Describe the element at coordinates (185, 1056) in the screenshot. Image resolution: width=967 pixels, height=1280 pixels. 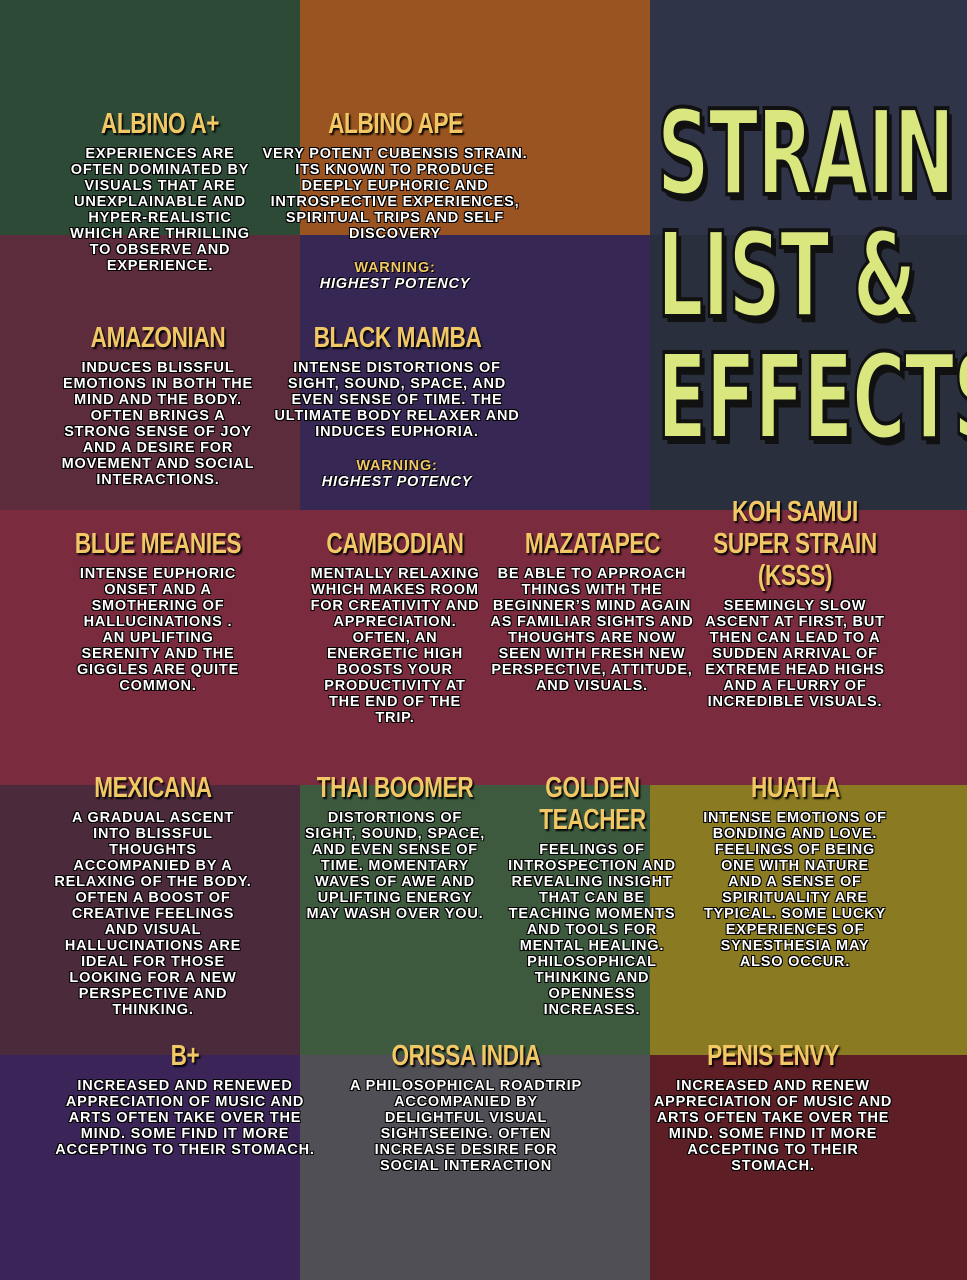
I see `strain-name: B+` at that location.